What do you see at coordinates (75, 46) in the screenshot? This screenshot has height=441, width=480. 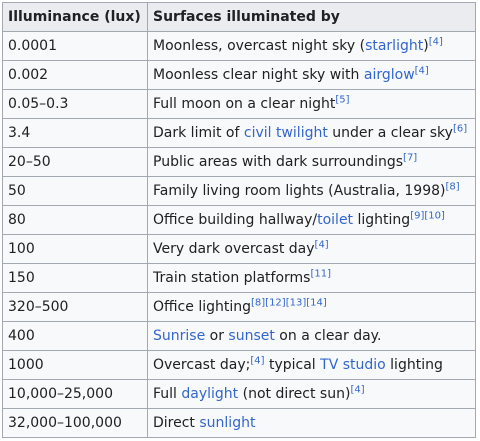 I see `illuminance-cell: 0.0001` at bounding box center [75, 46].